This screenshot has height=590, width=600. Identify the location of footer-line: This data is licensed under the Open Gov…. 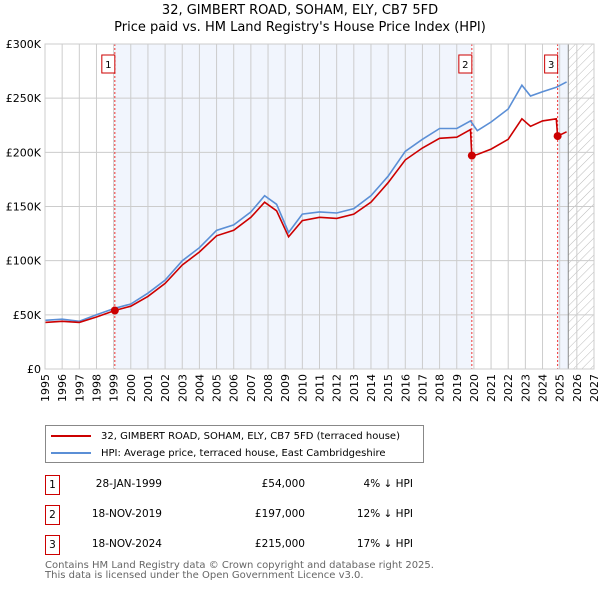
(204, 575).